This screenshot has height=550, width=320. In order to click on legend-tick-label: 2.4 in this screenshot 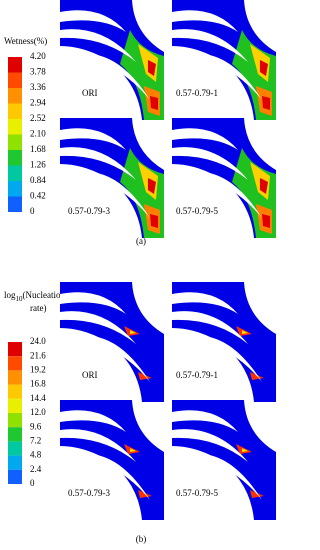, I will do `click(36, 469)`.